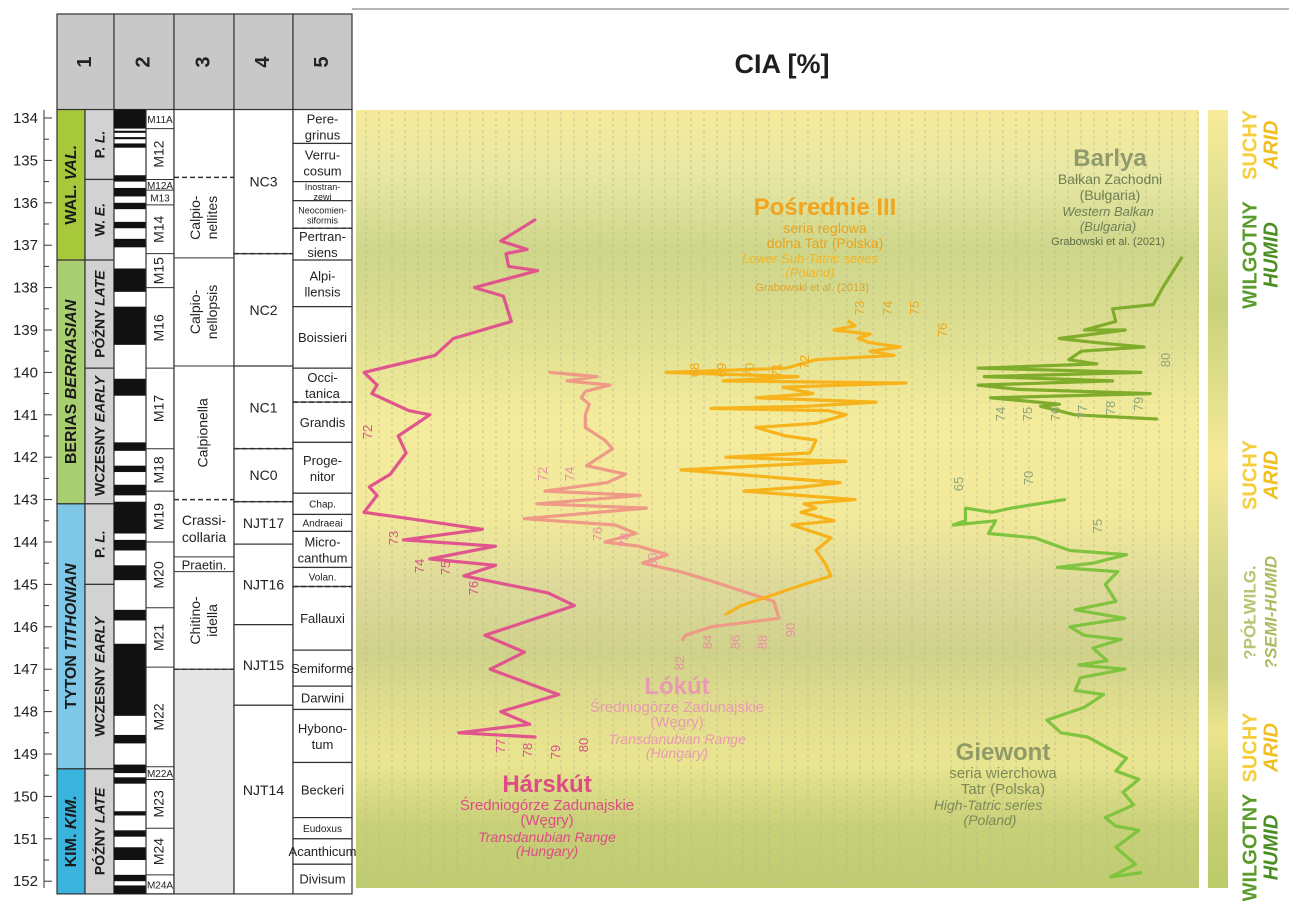 The image size is (1289, 909). I want to click on ammonite-zone-label: Andraeai, so click(322, 523).